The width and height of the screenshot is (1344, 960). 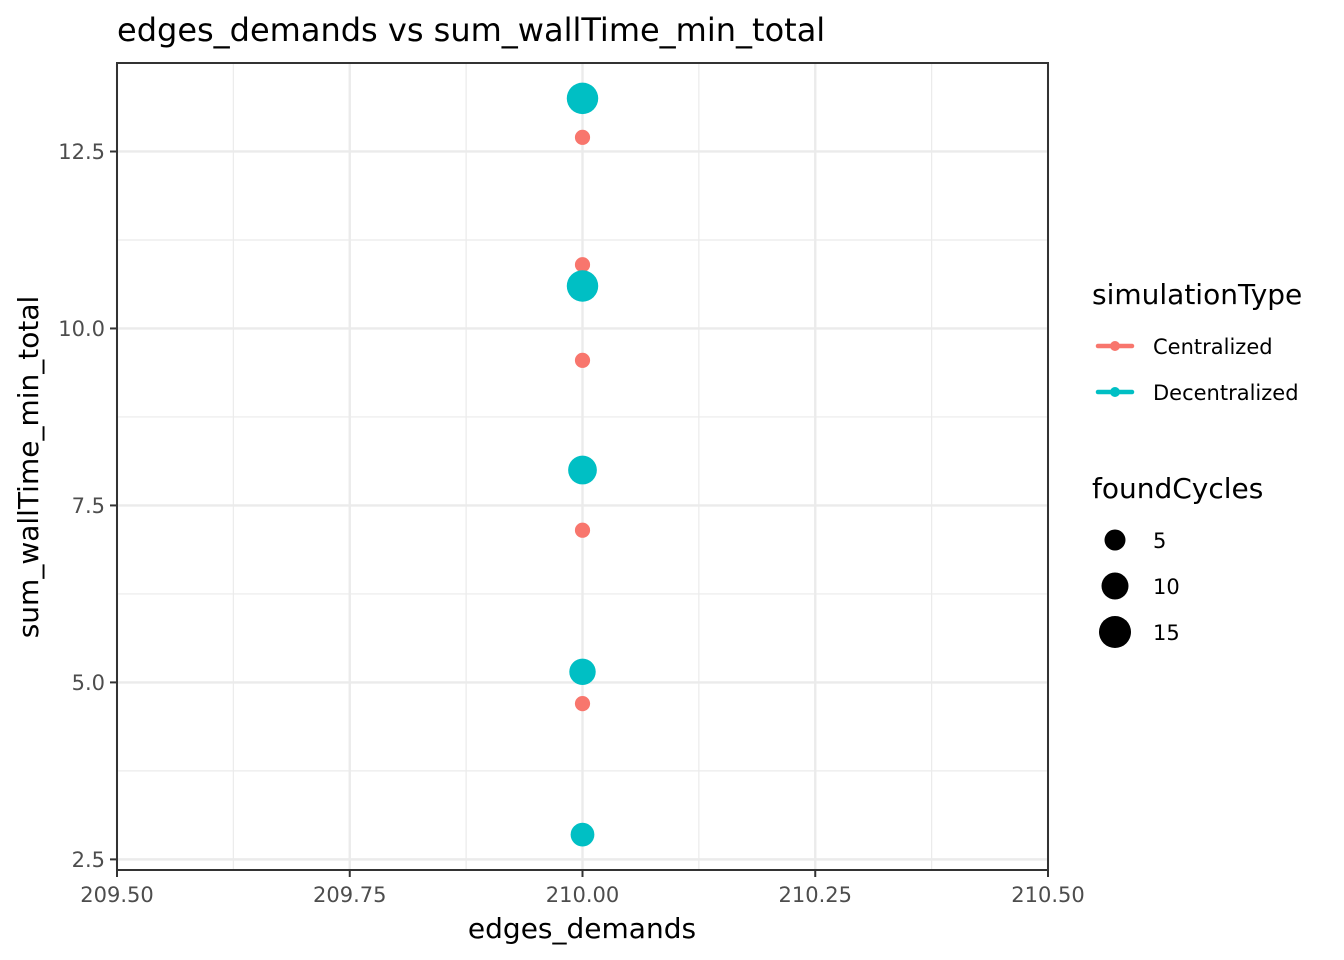 What do you see at coordinates (1197, 294) in the screenshot?
I see `color-legend-title: simulationType` at bounding box center [1197, 294].